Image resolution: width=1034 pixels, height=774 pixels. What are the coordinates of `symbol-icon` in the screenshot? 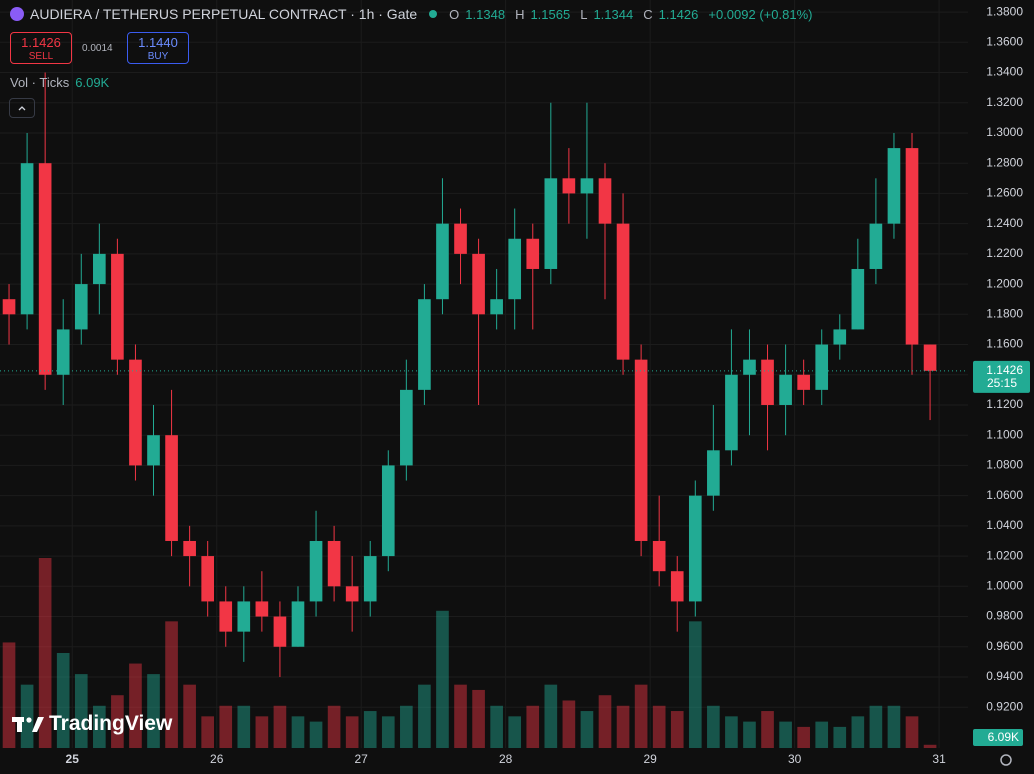 It's located at (17, 14).